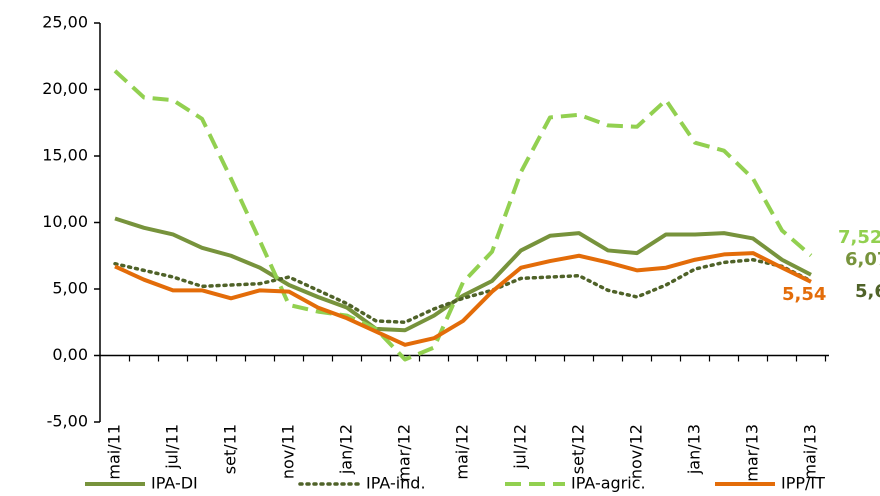  Describe the element at coordinates (70, 288) in the screenshot. I see `y-tick-label: 5,00` at that location.